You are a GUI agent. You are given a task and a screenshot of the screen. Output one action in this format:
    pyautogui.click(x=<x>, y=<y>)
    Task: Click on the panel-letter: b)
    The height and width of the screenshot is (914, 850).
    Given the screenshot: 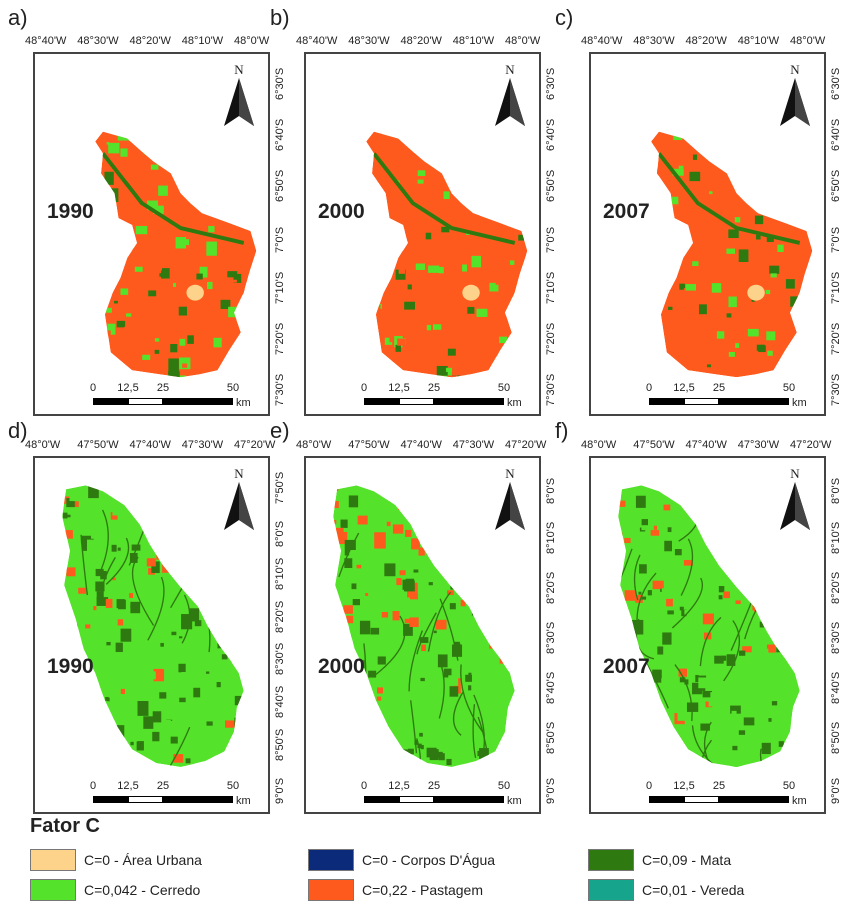 What is the action you would take?
    pyautogui.click(x=280, y=17)
    